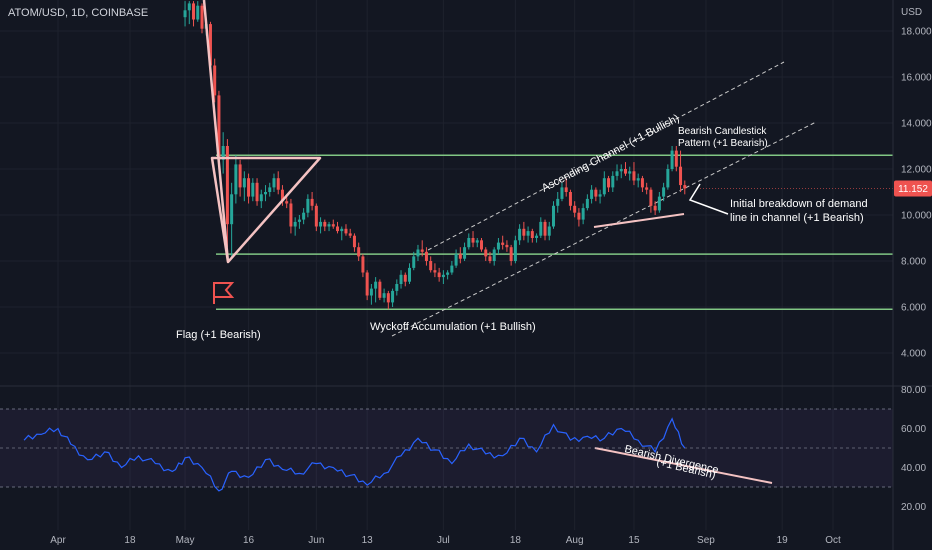 This screenshot has height=550, width=932. Describe the element at coordinates (445, 540) in the screenshot. I see `time-axis: Apr 18 May 16 Jun 13 Jul 18 Aug 15 Sep 19 Oct` at that location.